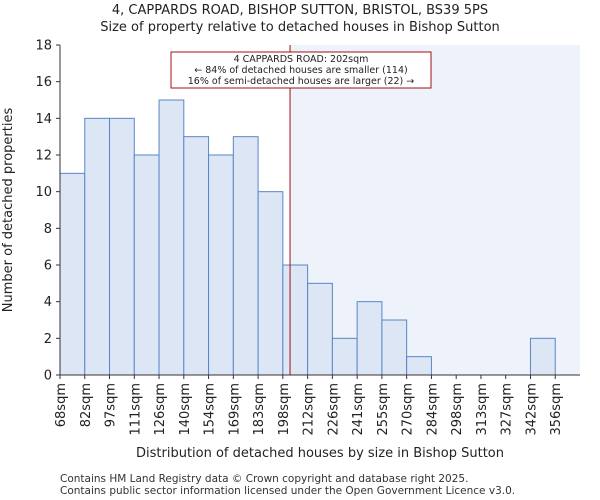 This screenshot has height=500, width=600. What do you see at coordinates (72, 274) in the screenshot?
I see `bar-68sqm` at bounding box center [72, 274].